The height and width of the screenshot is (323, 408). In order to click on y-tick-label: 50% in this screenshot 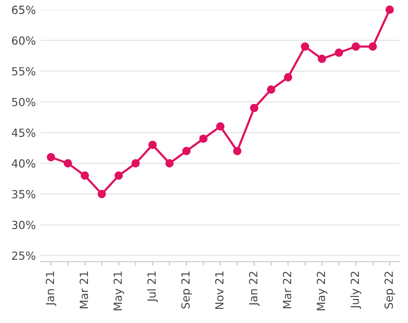, I will do `click(24, 102)`.